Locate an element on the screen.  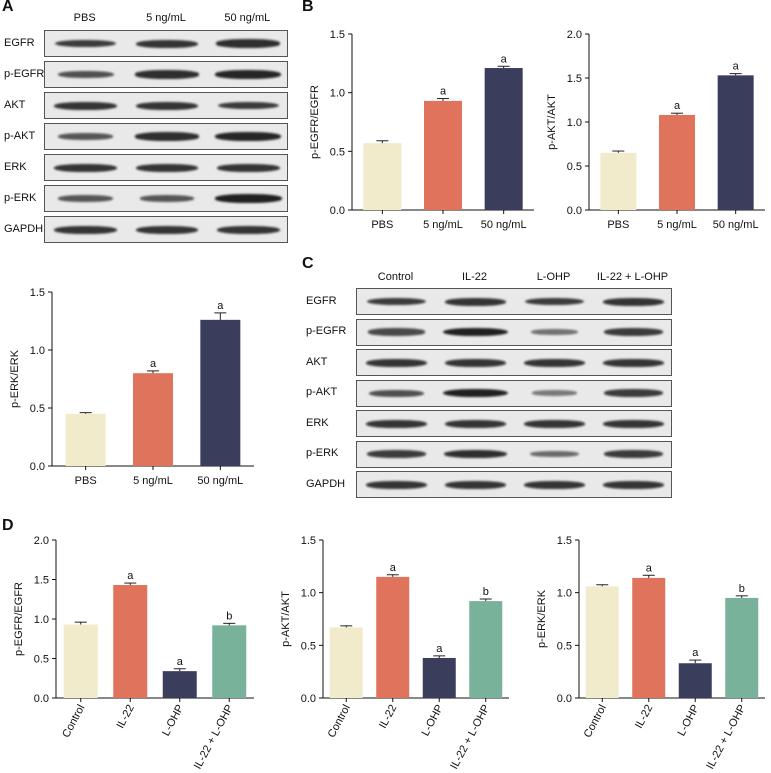
blot-row-egfr is located at coordinates (514, 301).